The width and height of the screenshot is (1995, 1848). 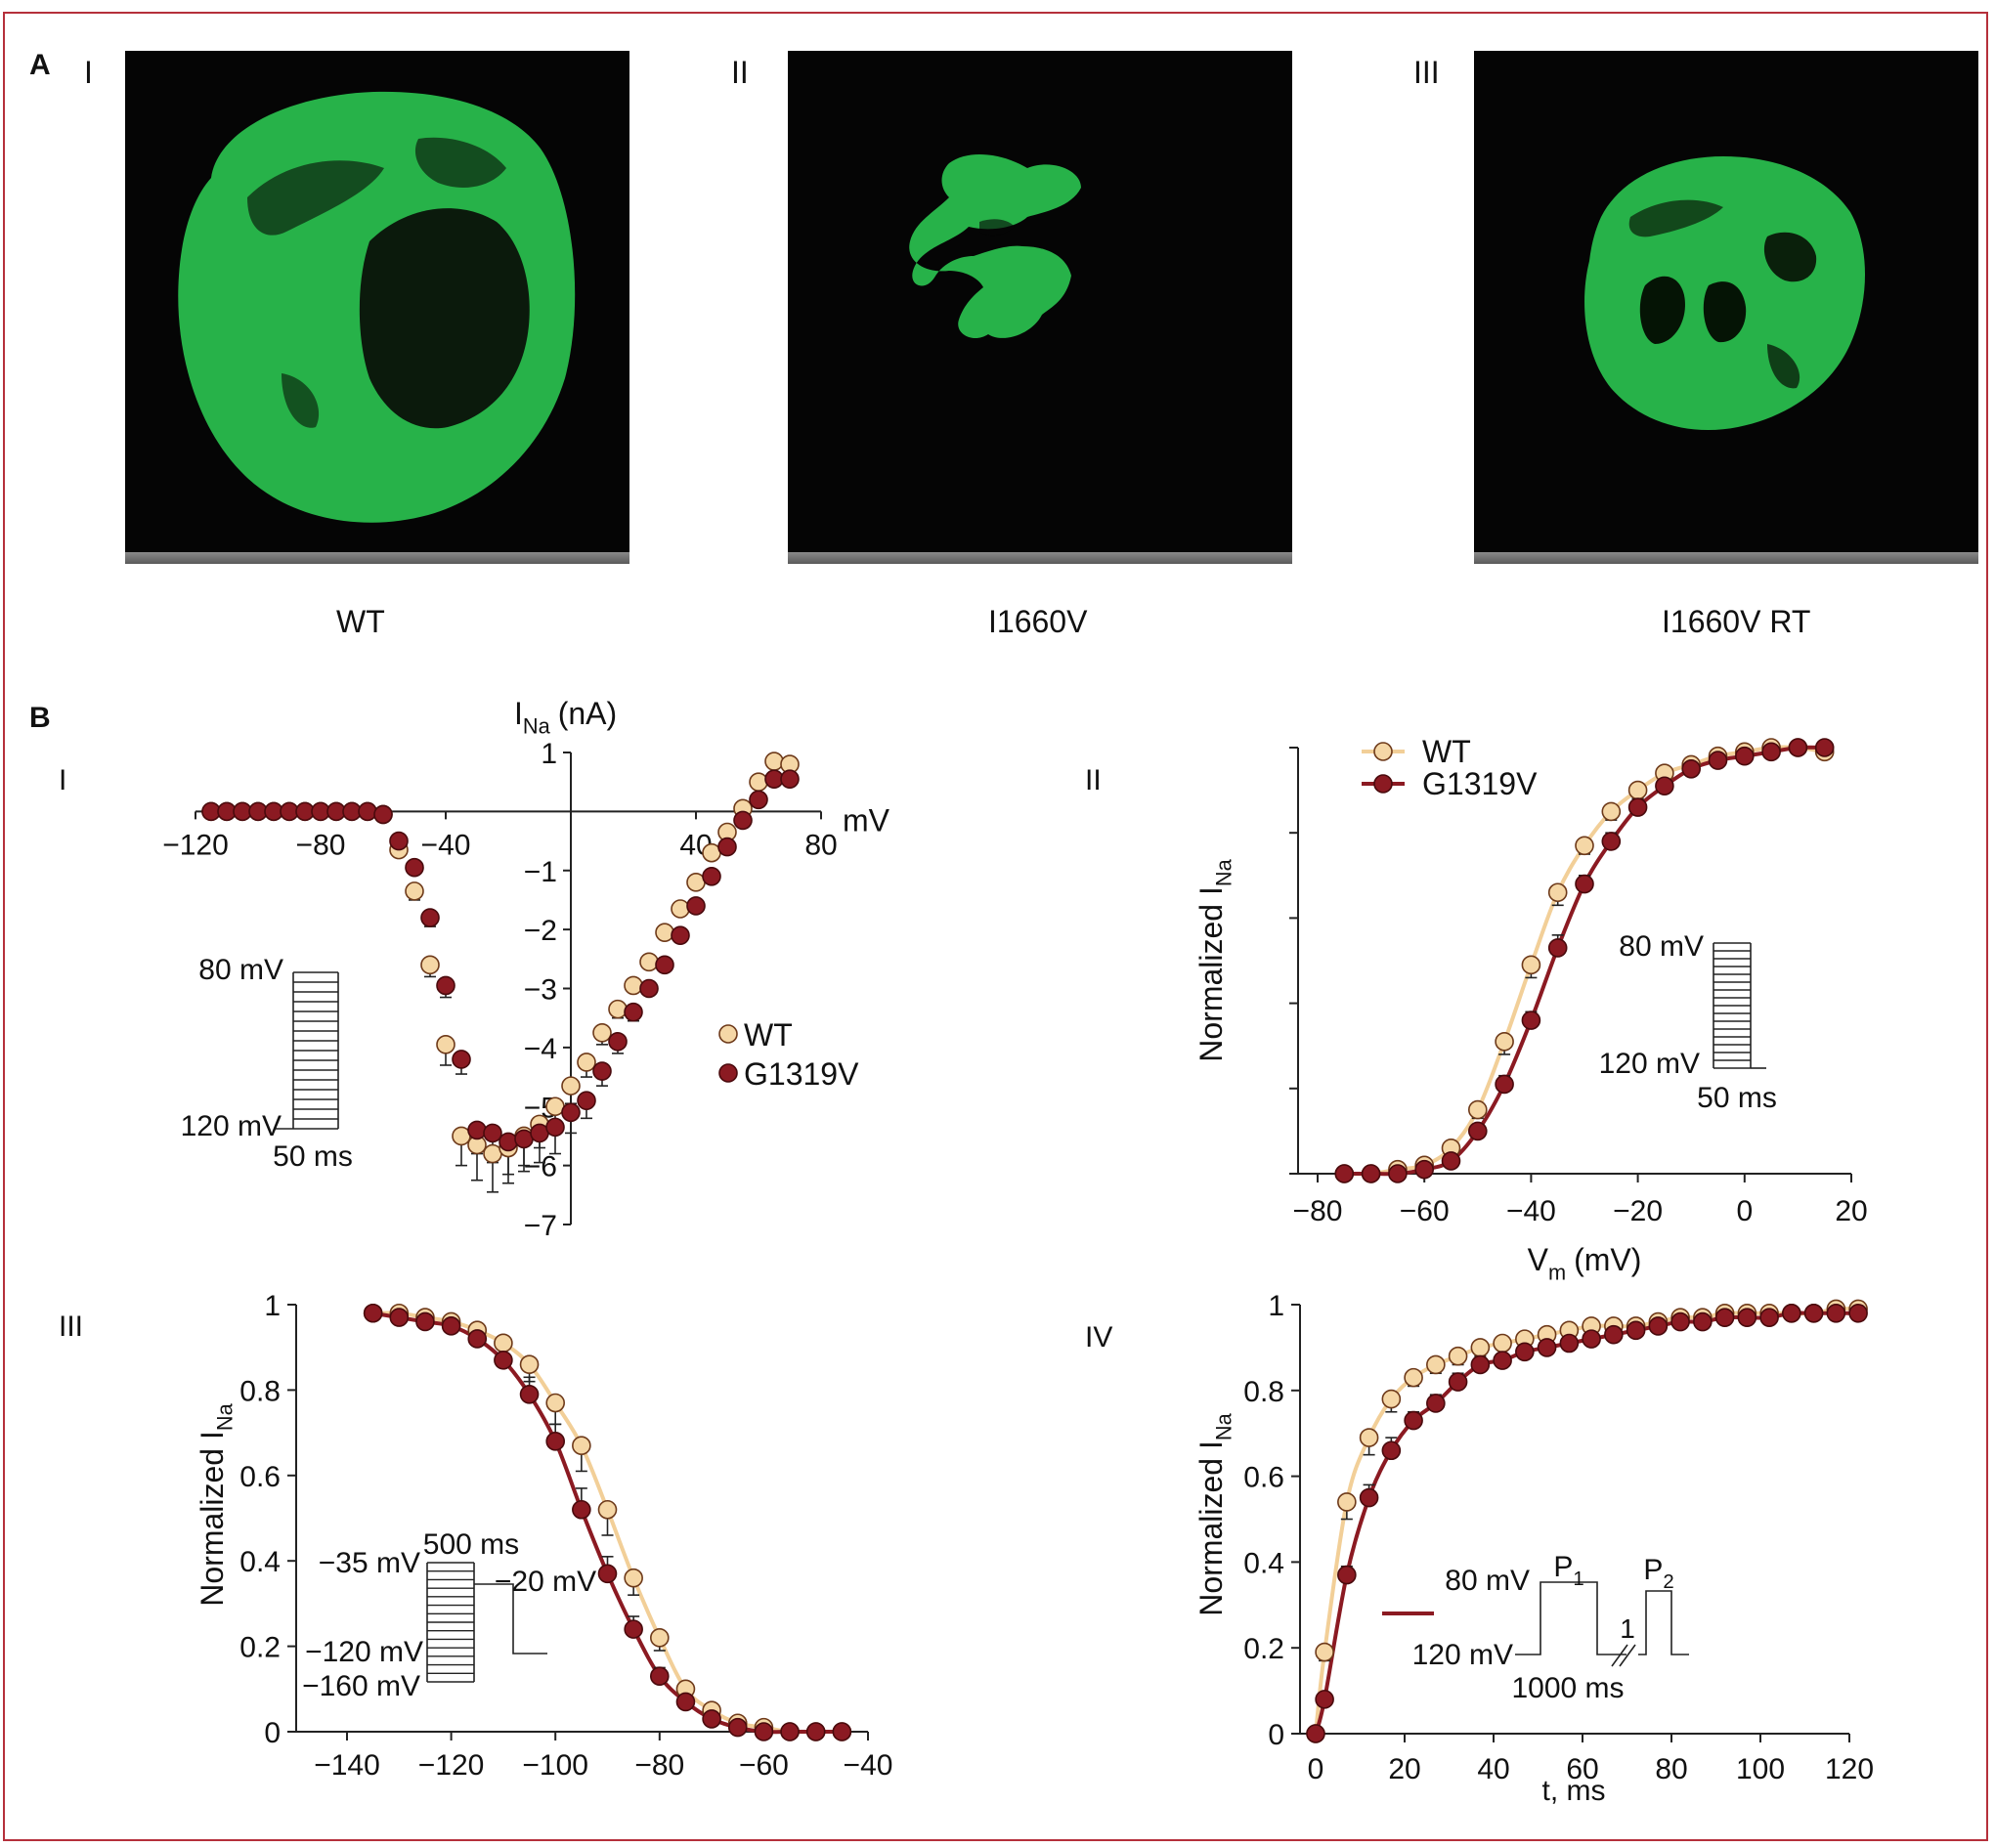 What do you see at coordinates (511, 1619) in the screenshot?
I see `inact-protocol-test-pulse` at bounding box center [511, 1619].